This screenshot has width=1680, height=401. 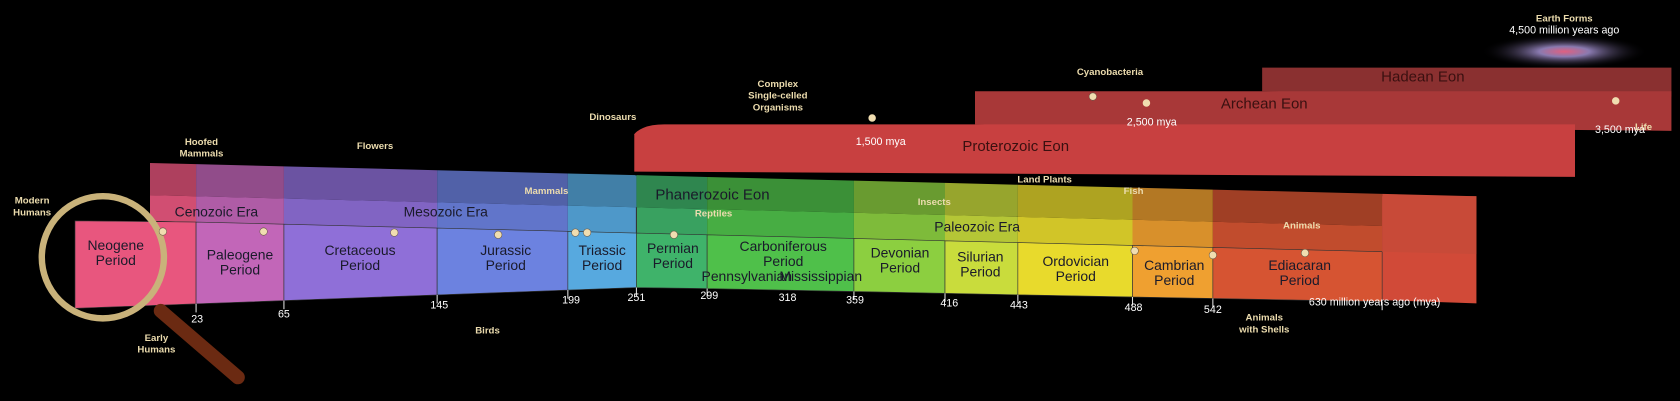 I want to click on subperiod-label: Mississippian, so click(x=820, y=276).